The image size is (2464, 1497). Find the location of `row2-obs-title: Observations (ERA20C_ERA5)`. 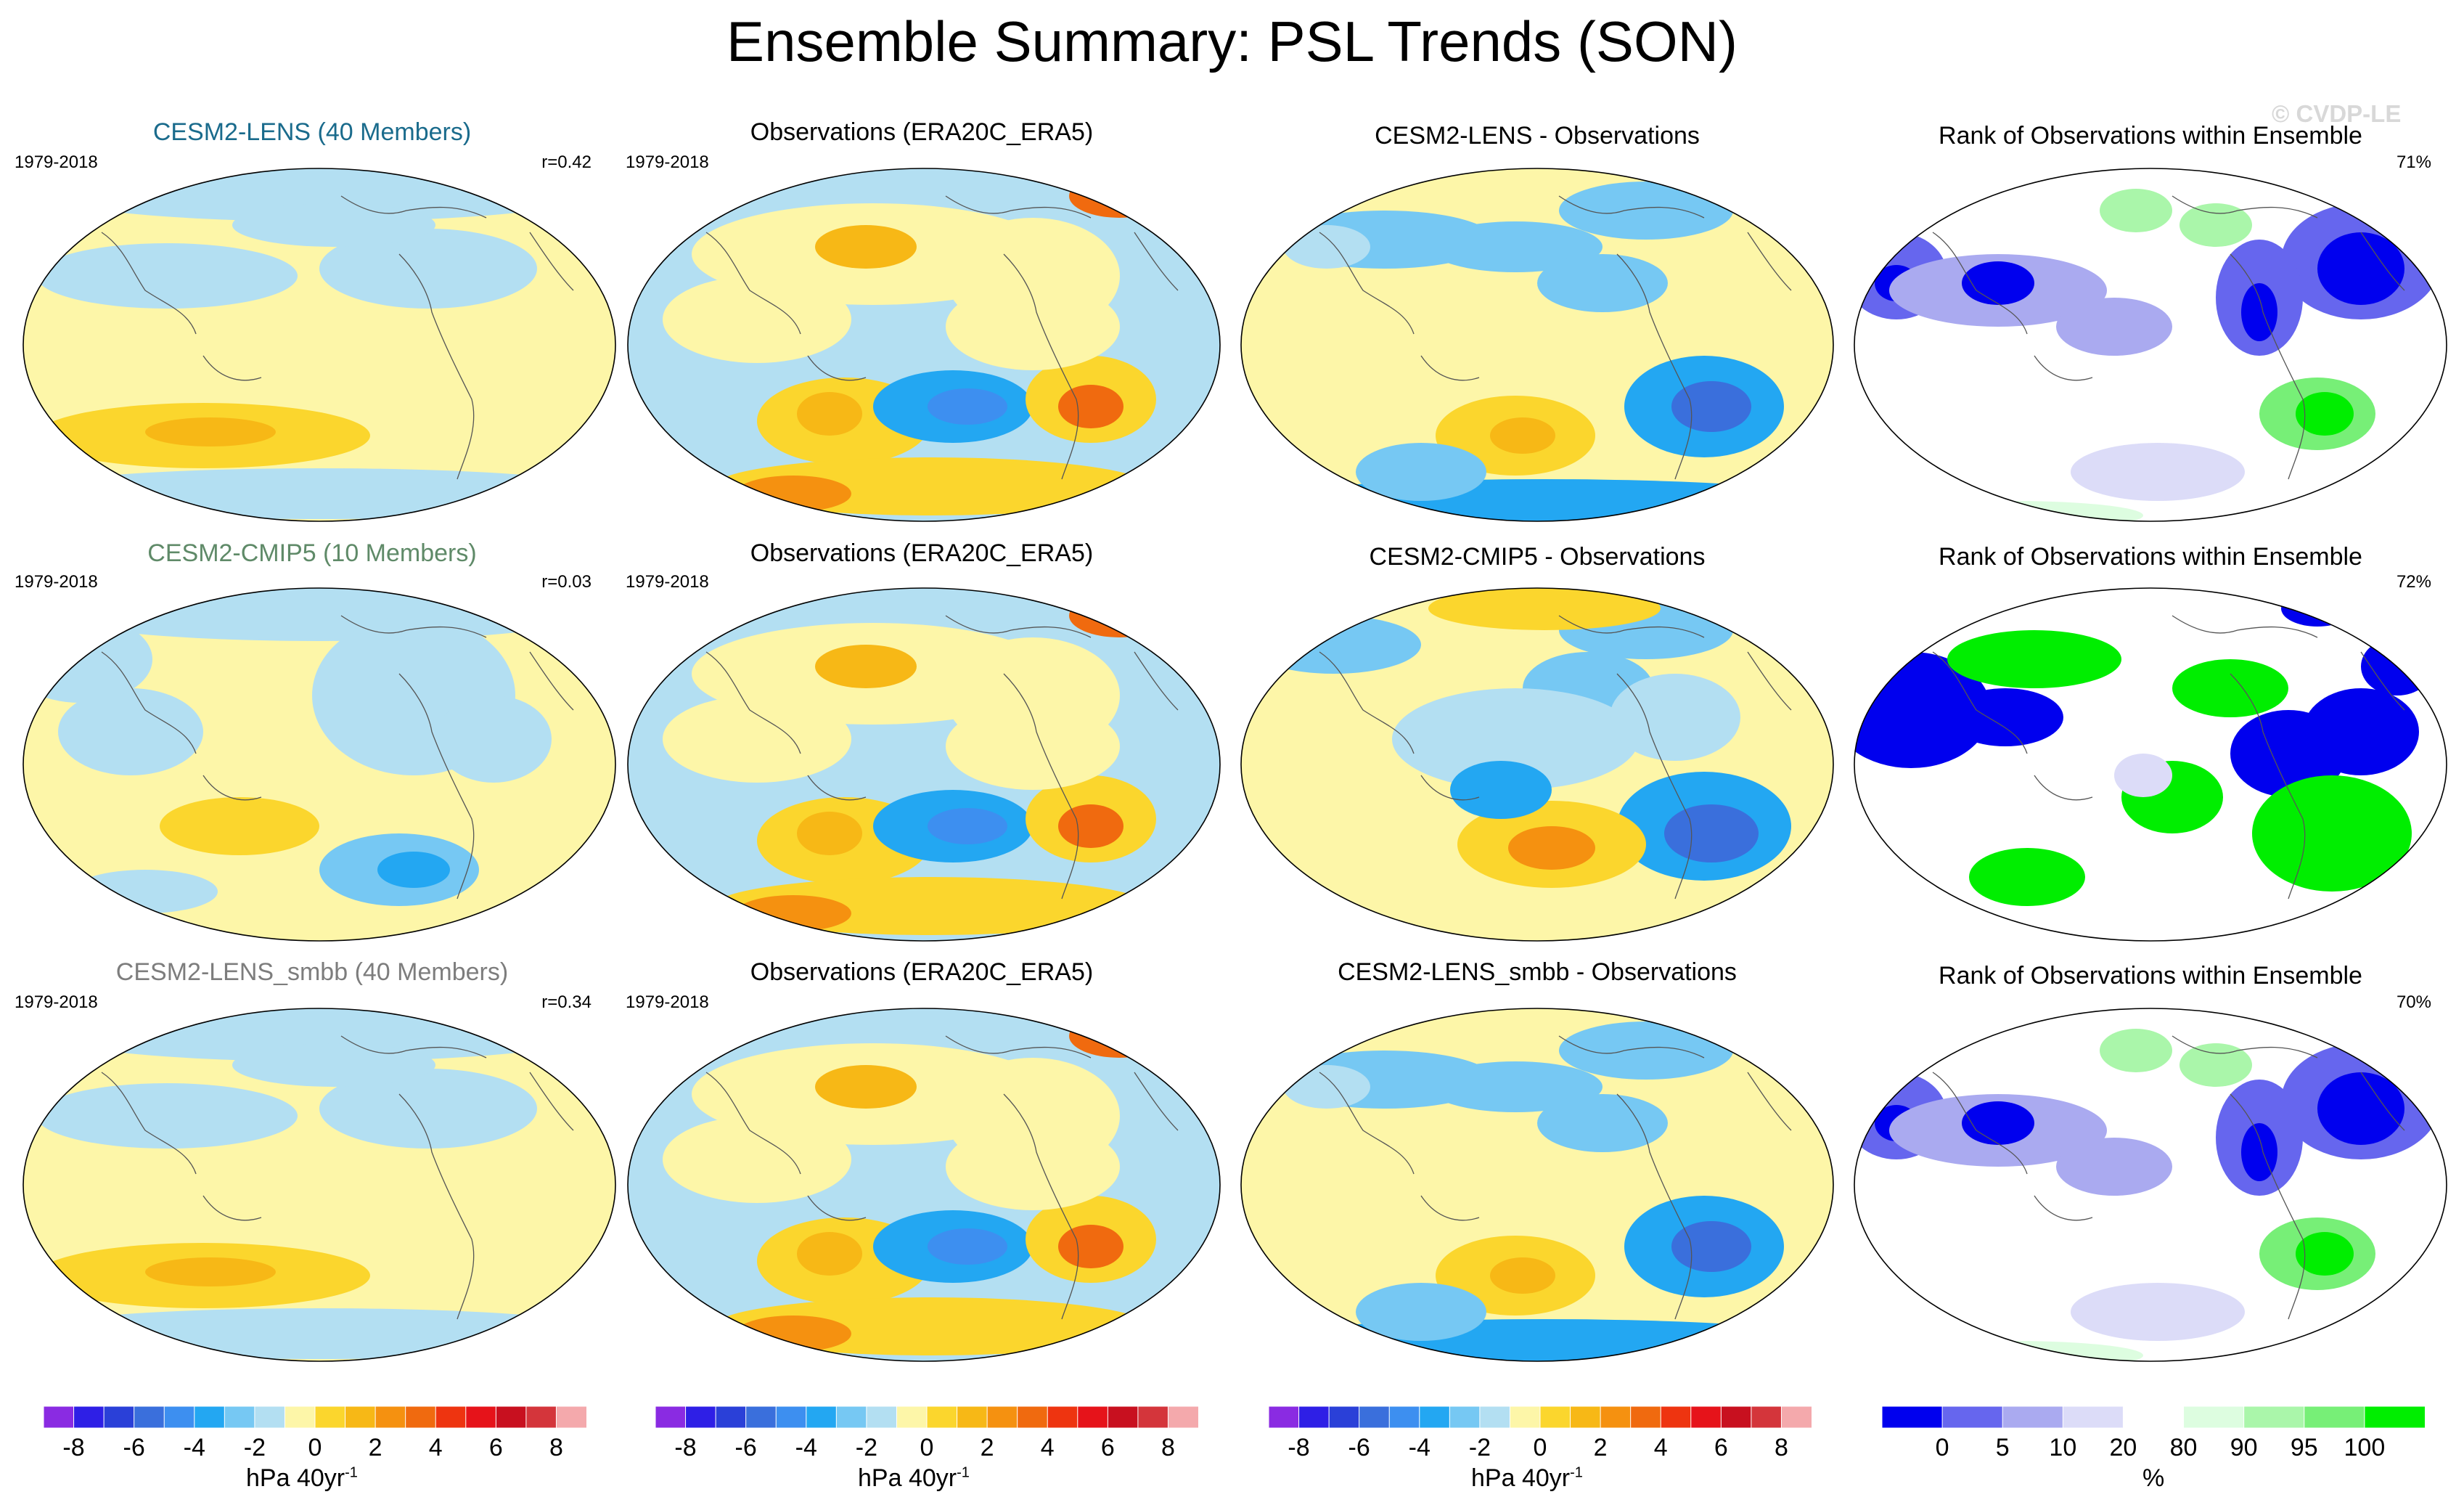

row2-obs-title: Observations (ERA20C_ERA5) is located at coordinates (922, 553).